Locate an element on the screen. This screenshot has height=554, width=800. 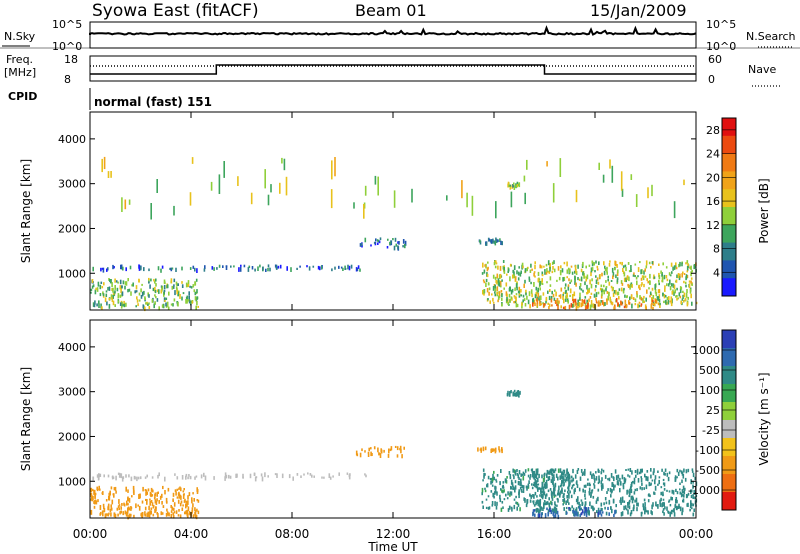
noise-trace is located at coordinates (393, 30).